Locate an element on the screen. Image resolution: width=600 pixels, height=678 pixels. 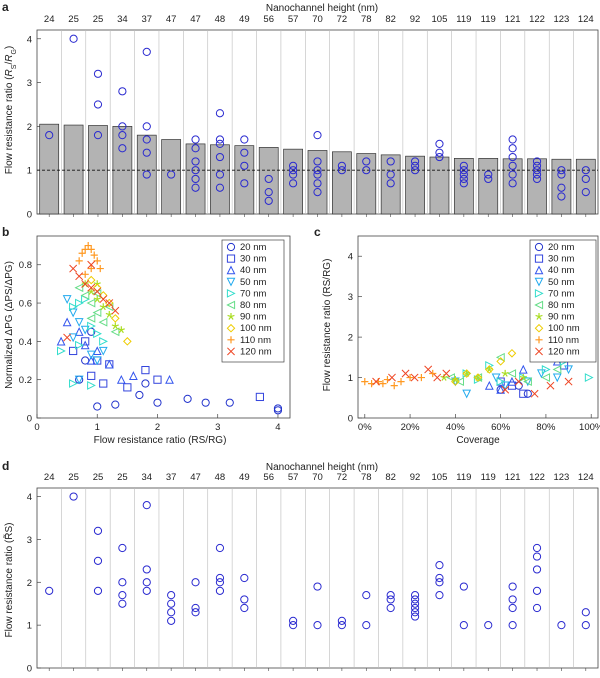
category-label: 72 is located at coordinates (342, 19).